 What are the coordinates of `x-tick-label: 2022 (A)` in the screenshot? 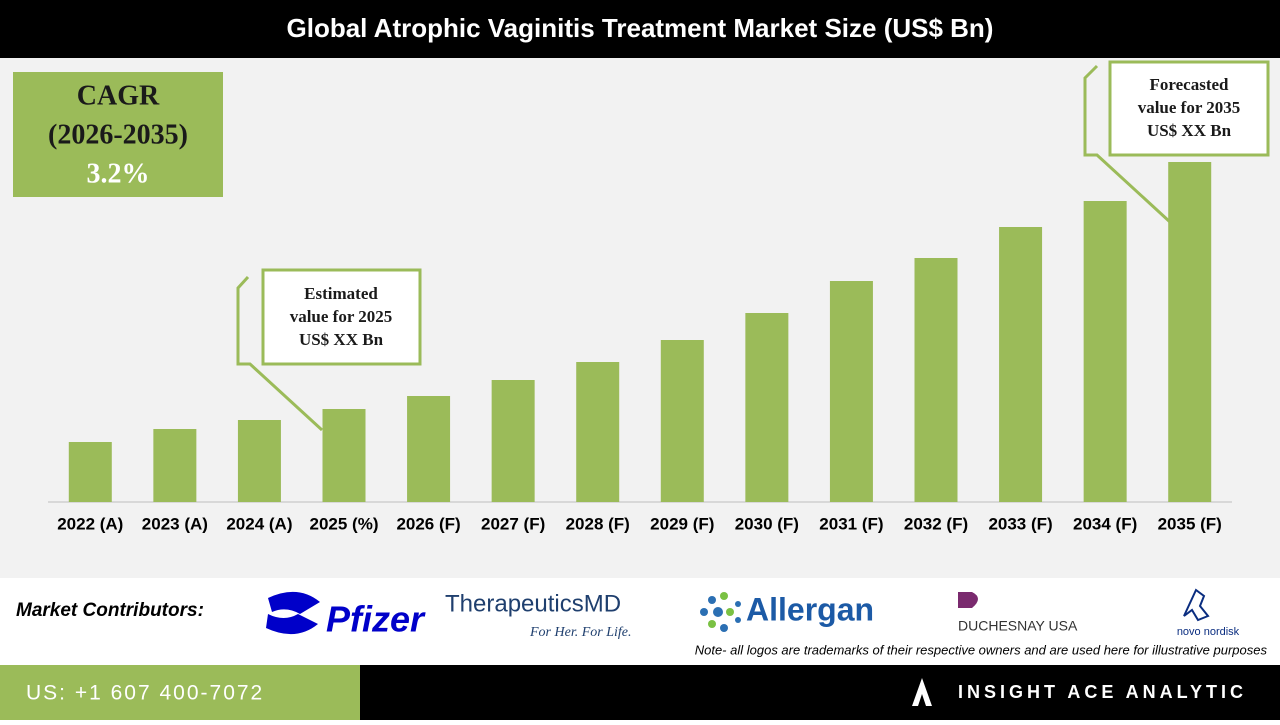 It's located at (90, 523).